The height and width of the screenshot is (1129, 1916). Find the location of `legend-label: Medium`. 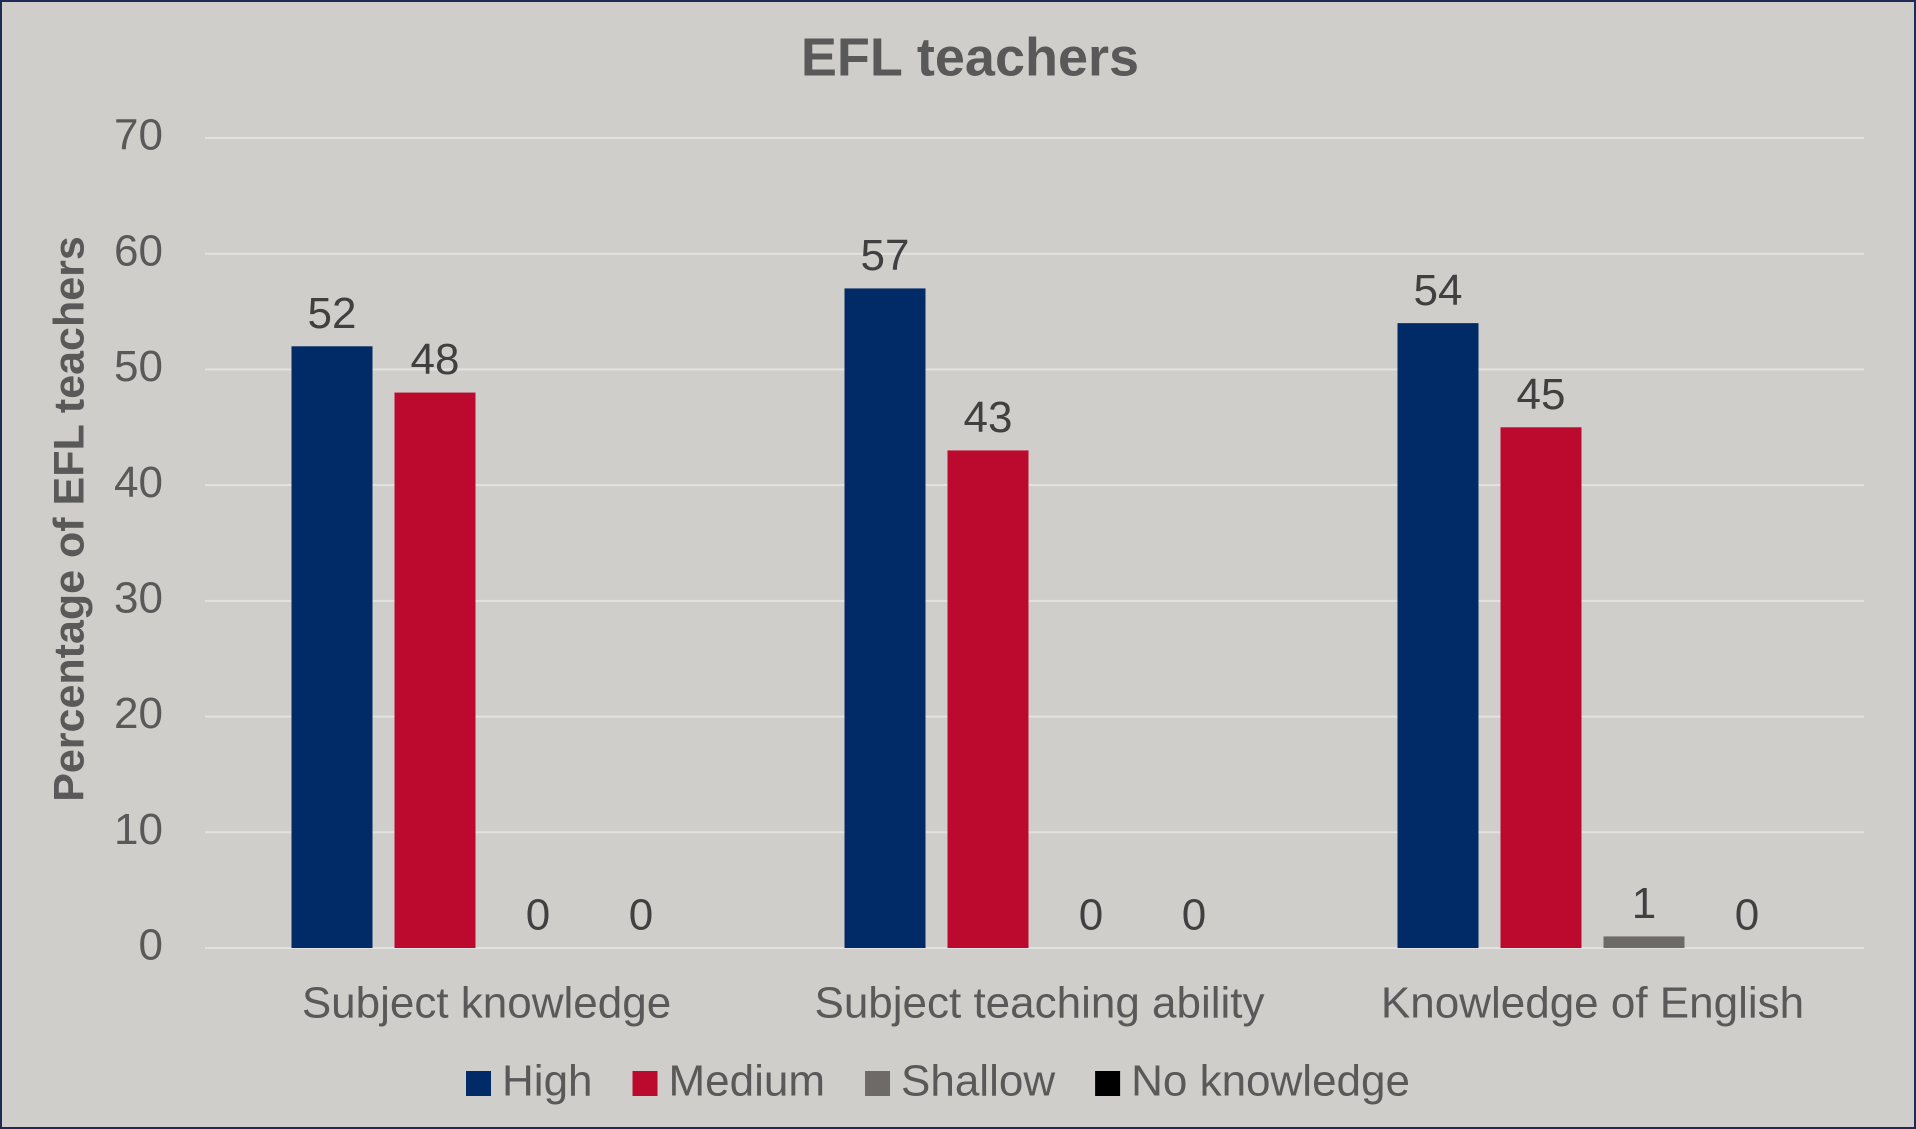

legend-label: Medium is located at coordinates (747, 1081).